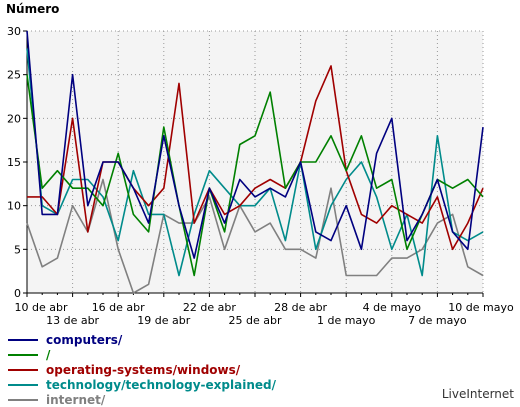  What do you see at coordinates (76, 399) in the screenshot?
I see `legend-label: internet/` at bounding box center [76, 399].